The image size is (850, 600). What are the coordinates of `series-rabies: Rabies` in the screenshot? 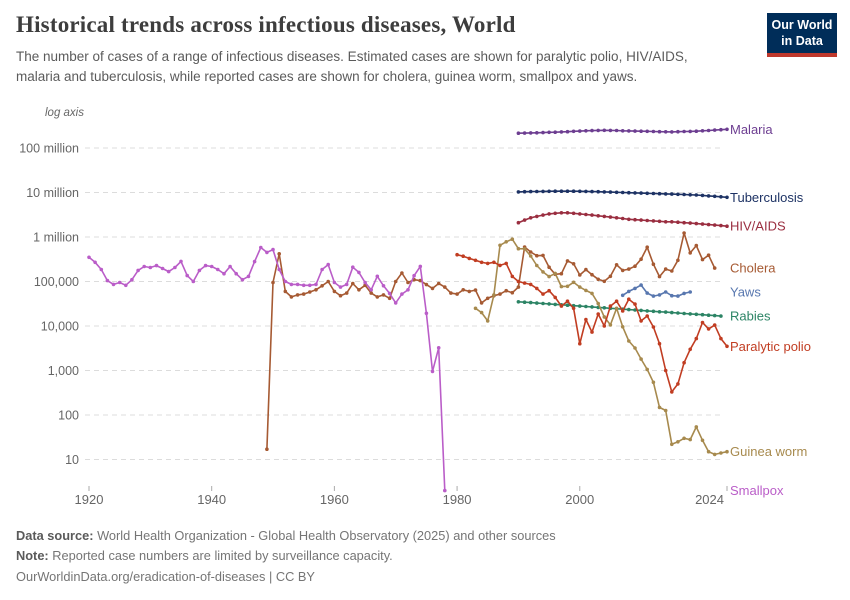 It's located at (643, 312).